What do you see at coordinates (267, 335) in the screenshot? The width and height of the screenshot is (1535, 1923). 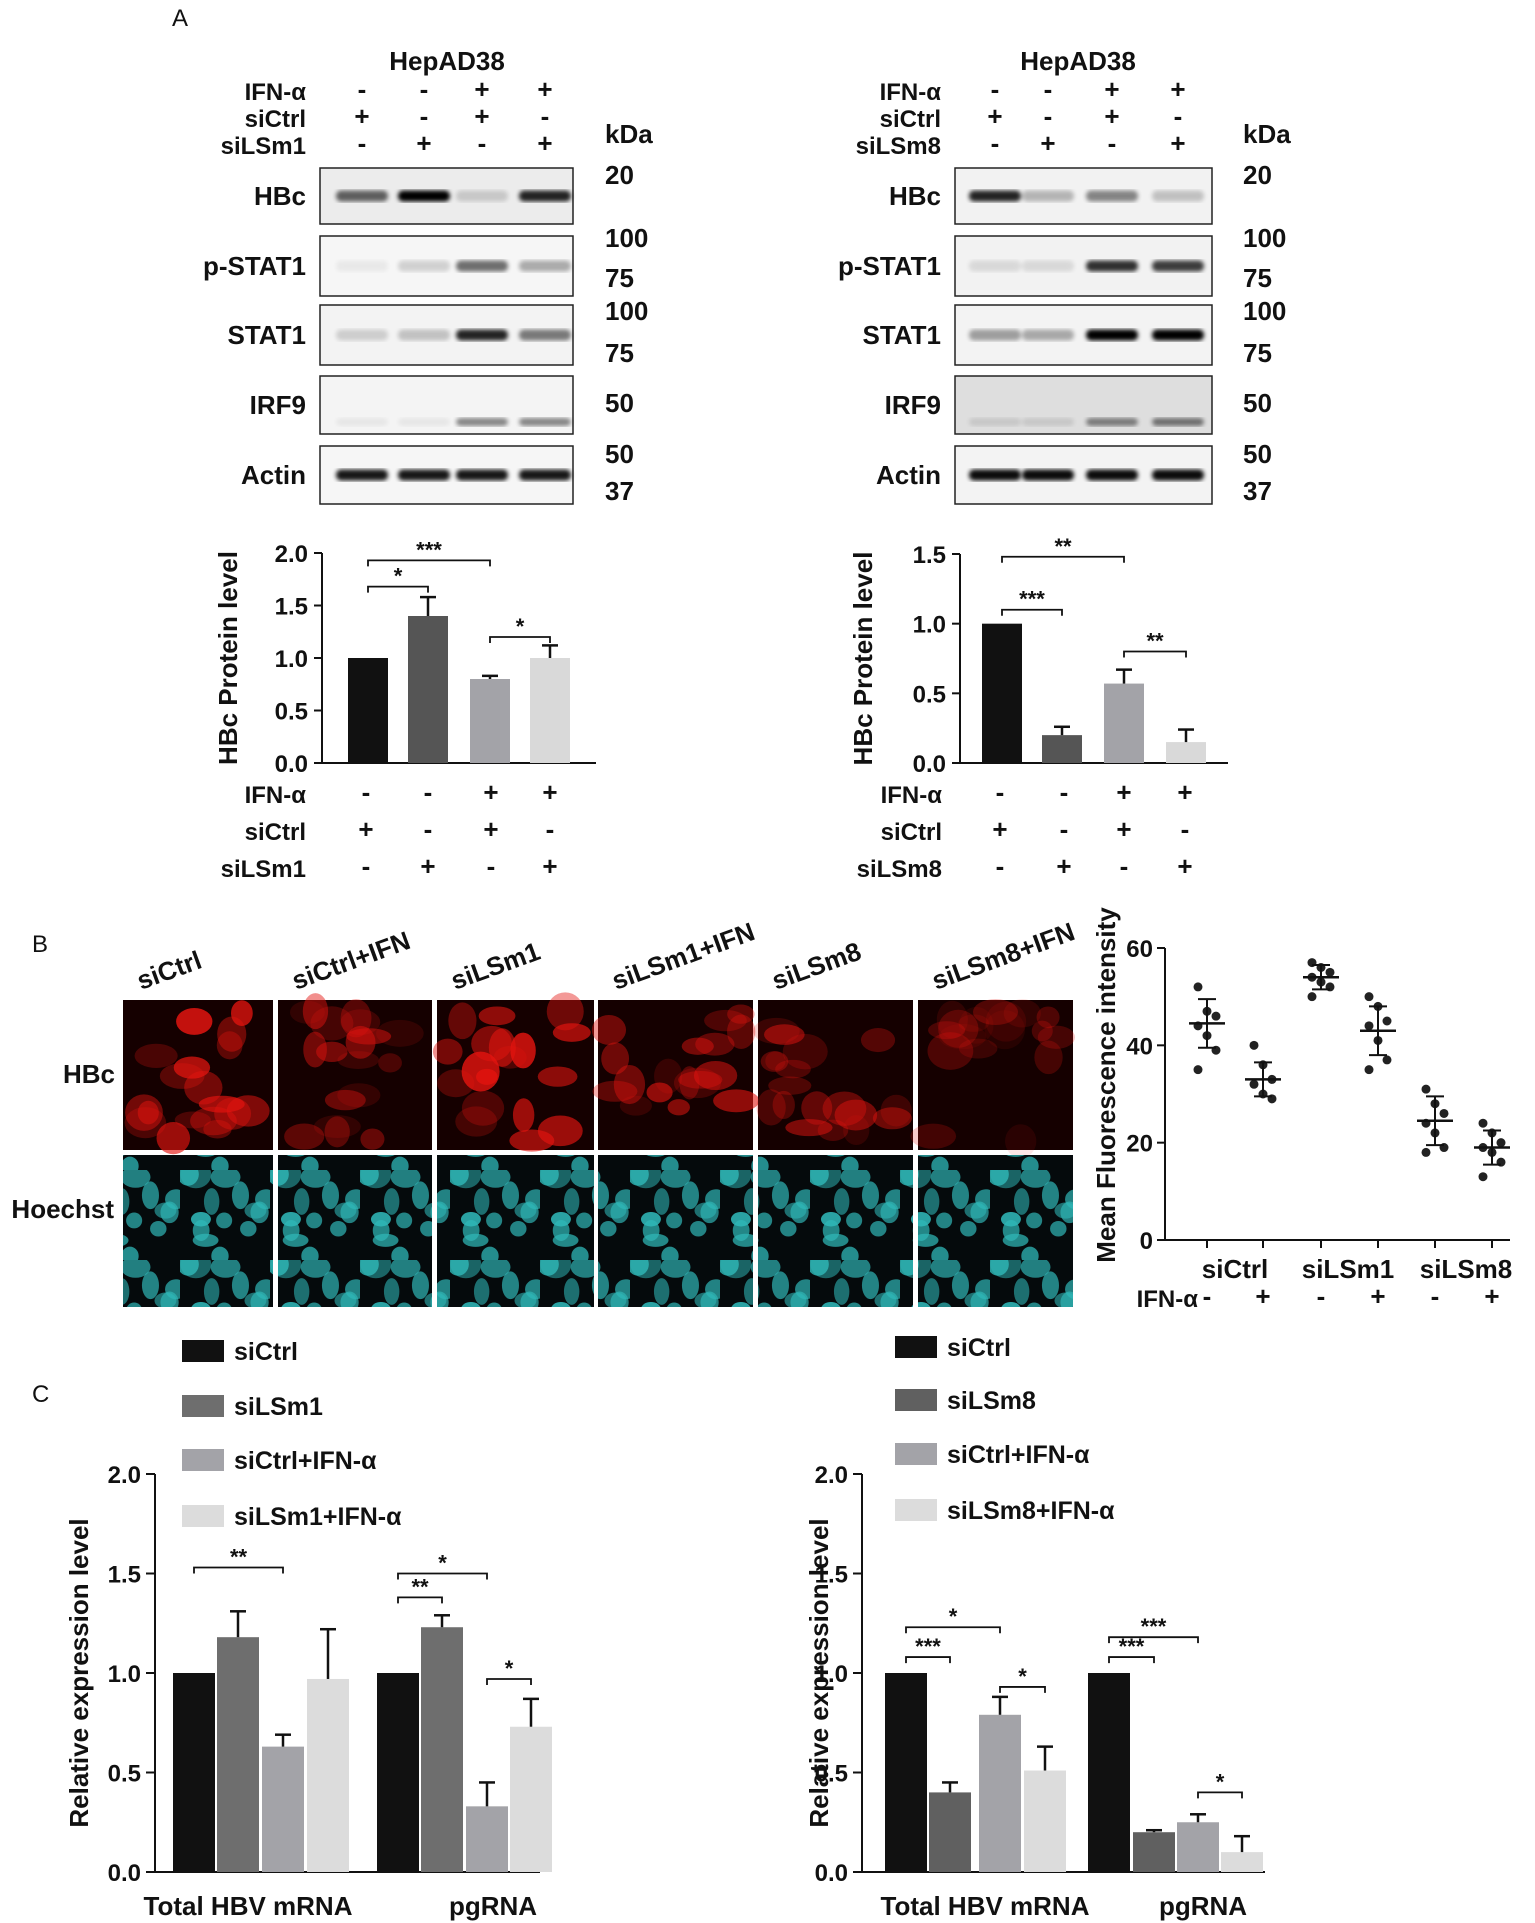 I see `blot-protein-label: STAT1` at bounding box center [267, 335].